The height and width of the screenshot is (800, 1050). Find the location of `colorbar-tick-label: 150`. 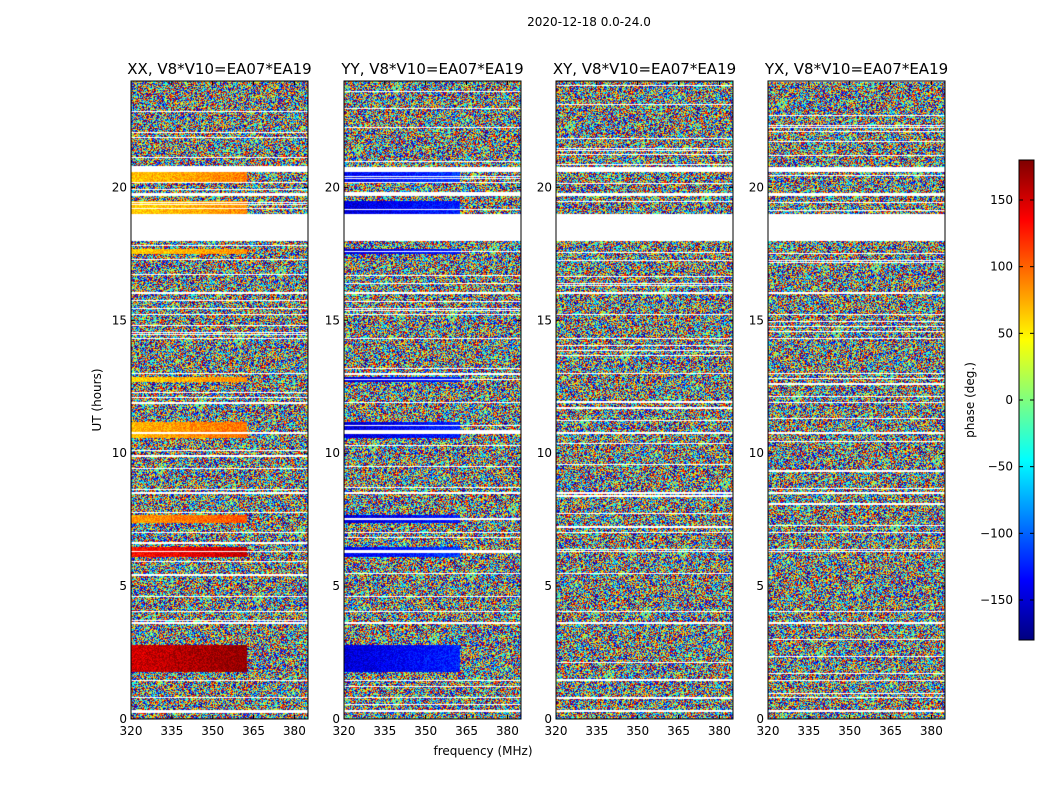

colorbar-tick-label: 150 is located at coordinates (1001, 200).